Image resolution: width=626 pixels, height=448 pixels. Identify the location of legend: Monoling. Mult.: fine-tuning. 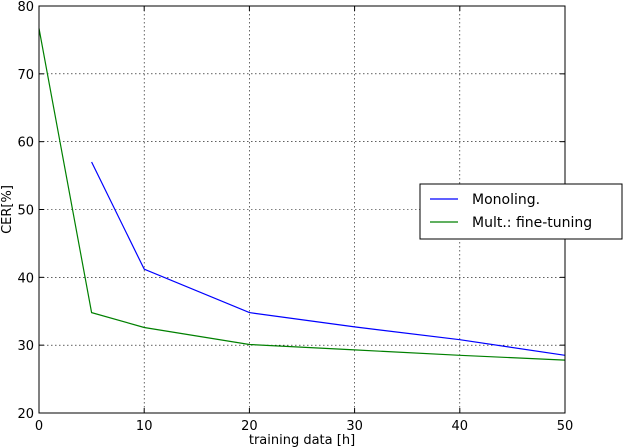
(521, 211).